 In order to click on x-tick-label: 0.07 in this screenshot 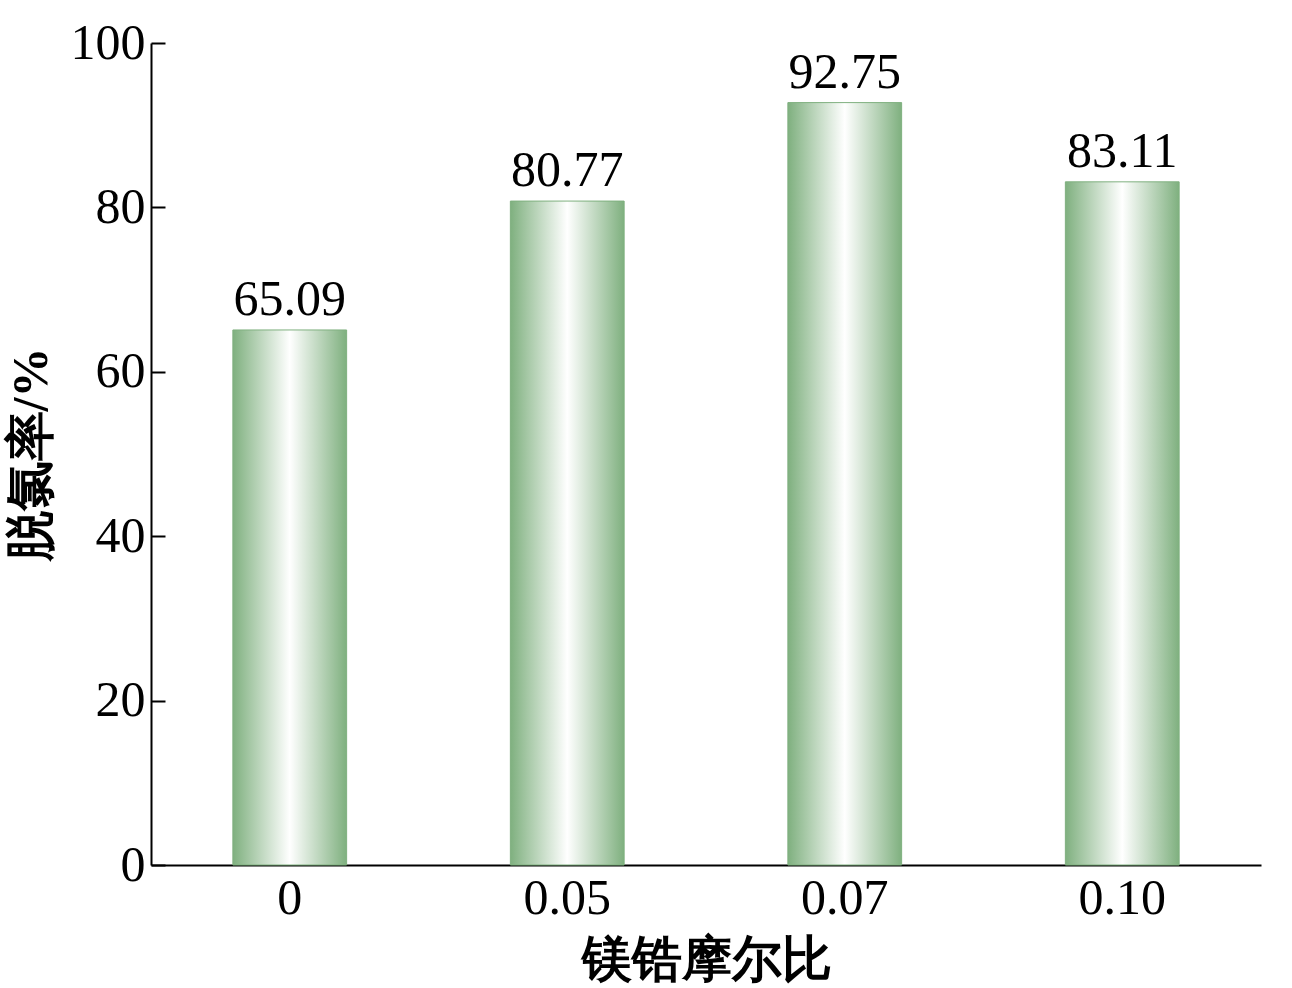, I will do `click(845, 896)`.